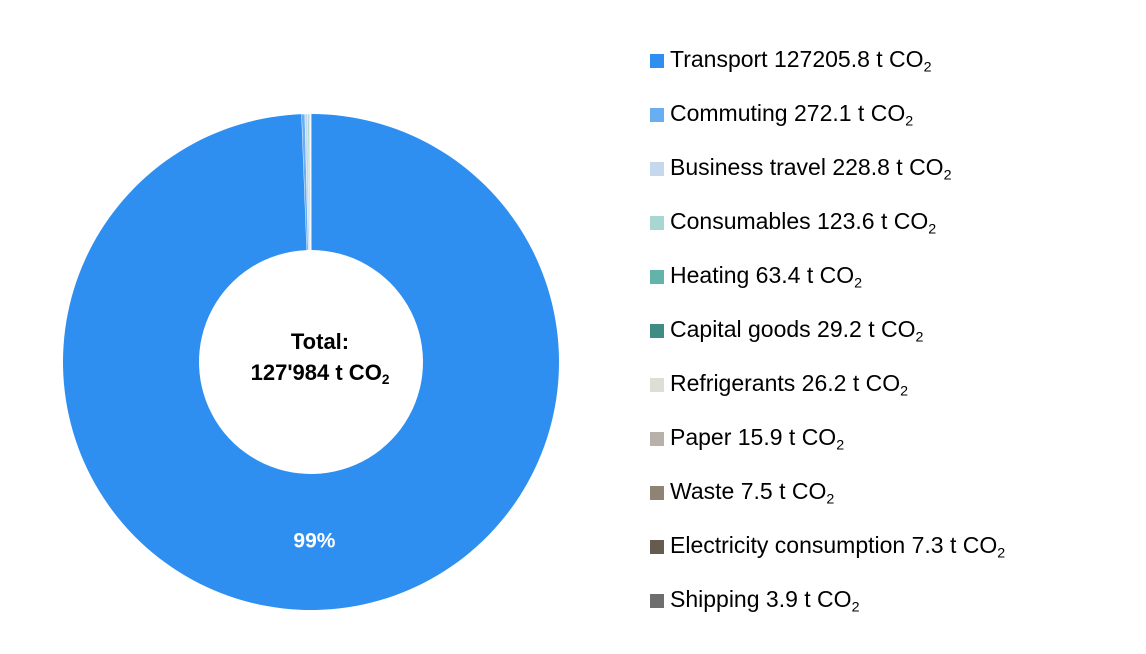 The height and width of the screenshot is (654, 1146). Describe the element at coordinates (765, 601) in the screenshot. I see `legend-label-shipping: Shipping 3.9 t CO2` at that location.